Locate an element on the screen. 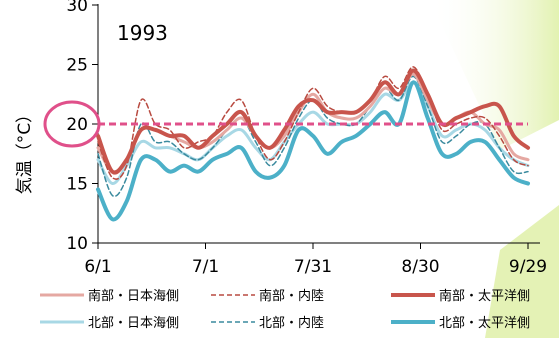 The height and width of the screenshot is (338, 559). y-axis-label: 気温（°C） is located at coordinates (25, 150).